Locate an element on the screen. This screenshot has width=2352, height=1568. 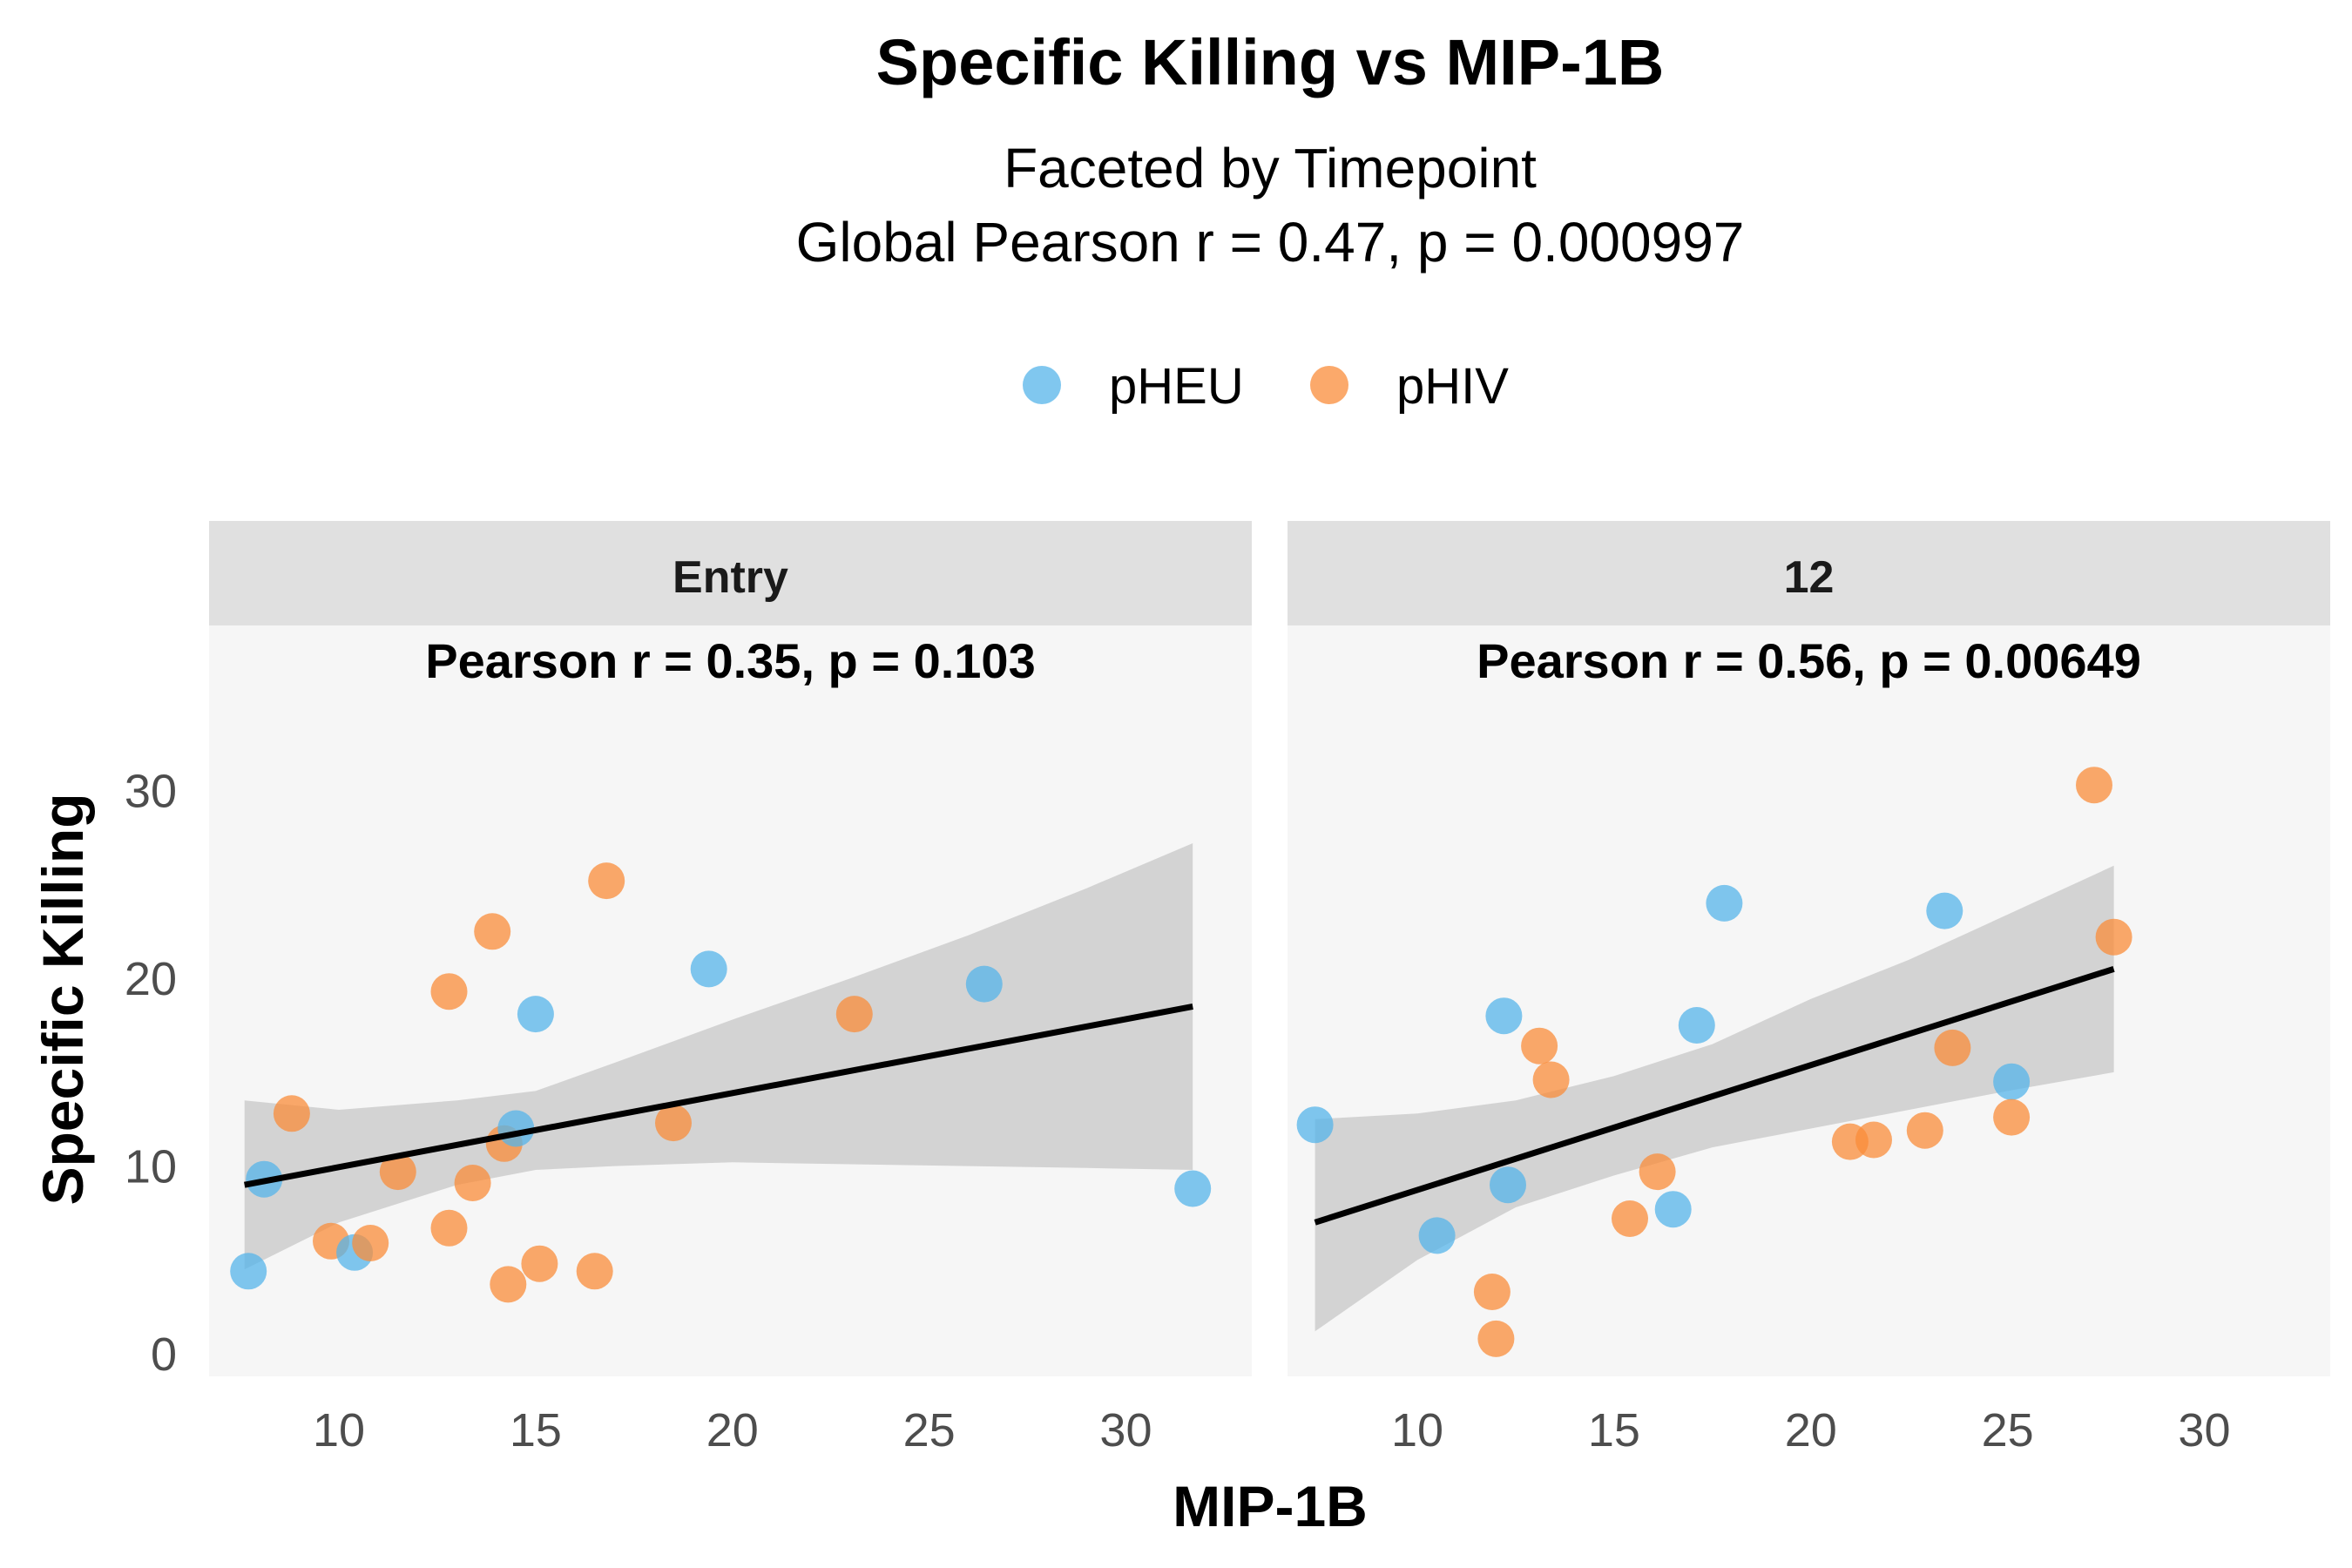
y-tick-label: 30 is located at coordinates (151, 792).